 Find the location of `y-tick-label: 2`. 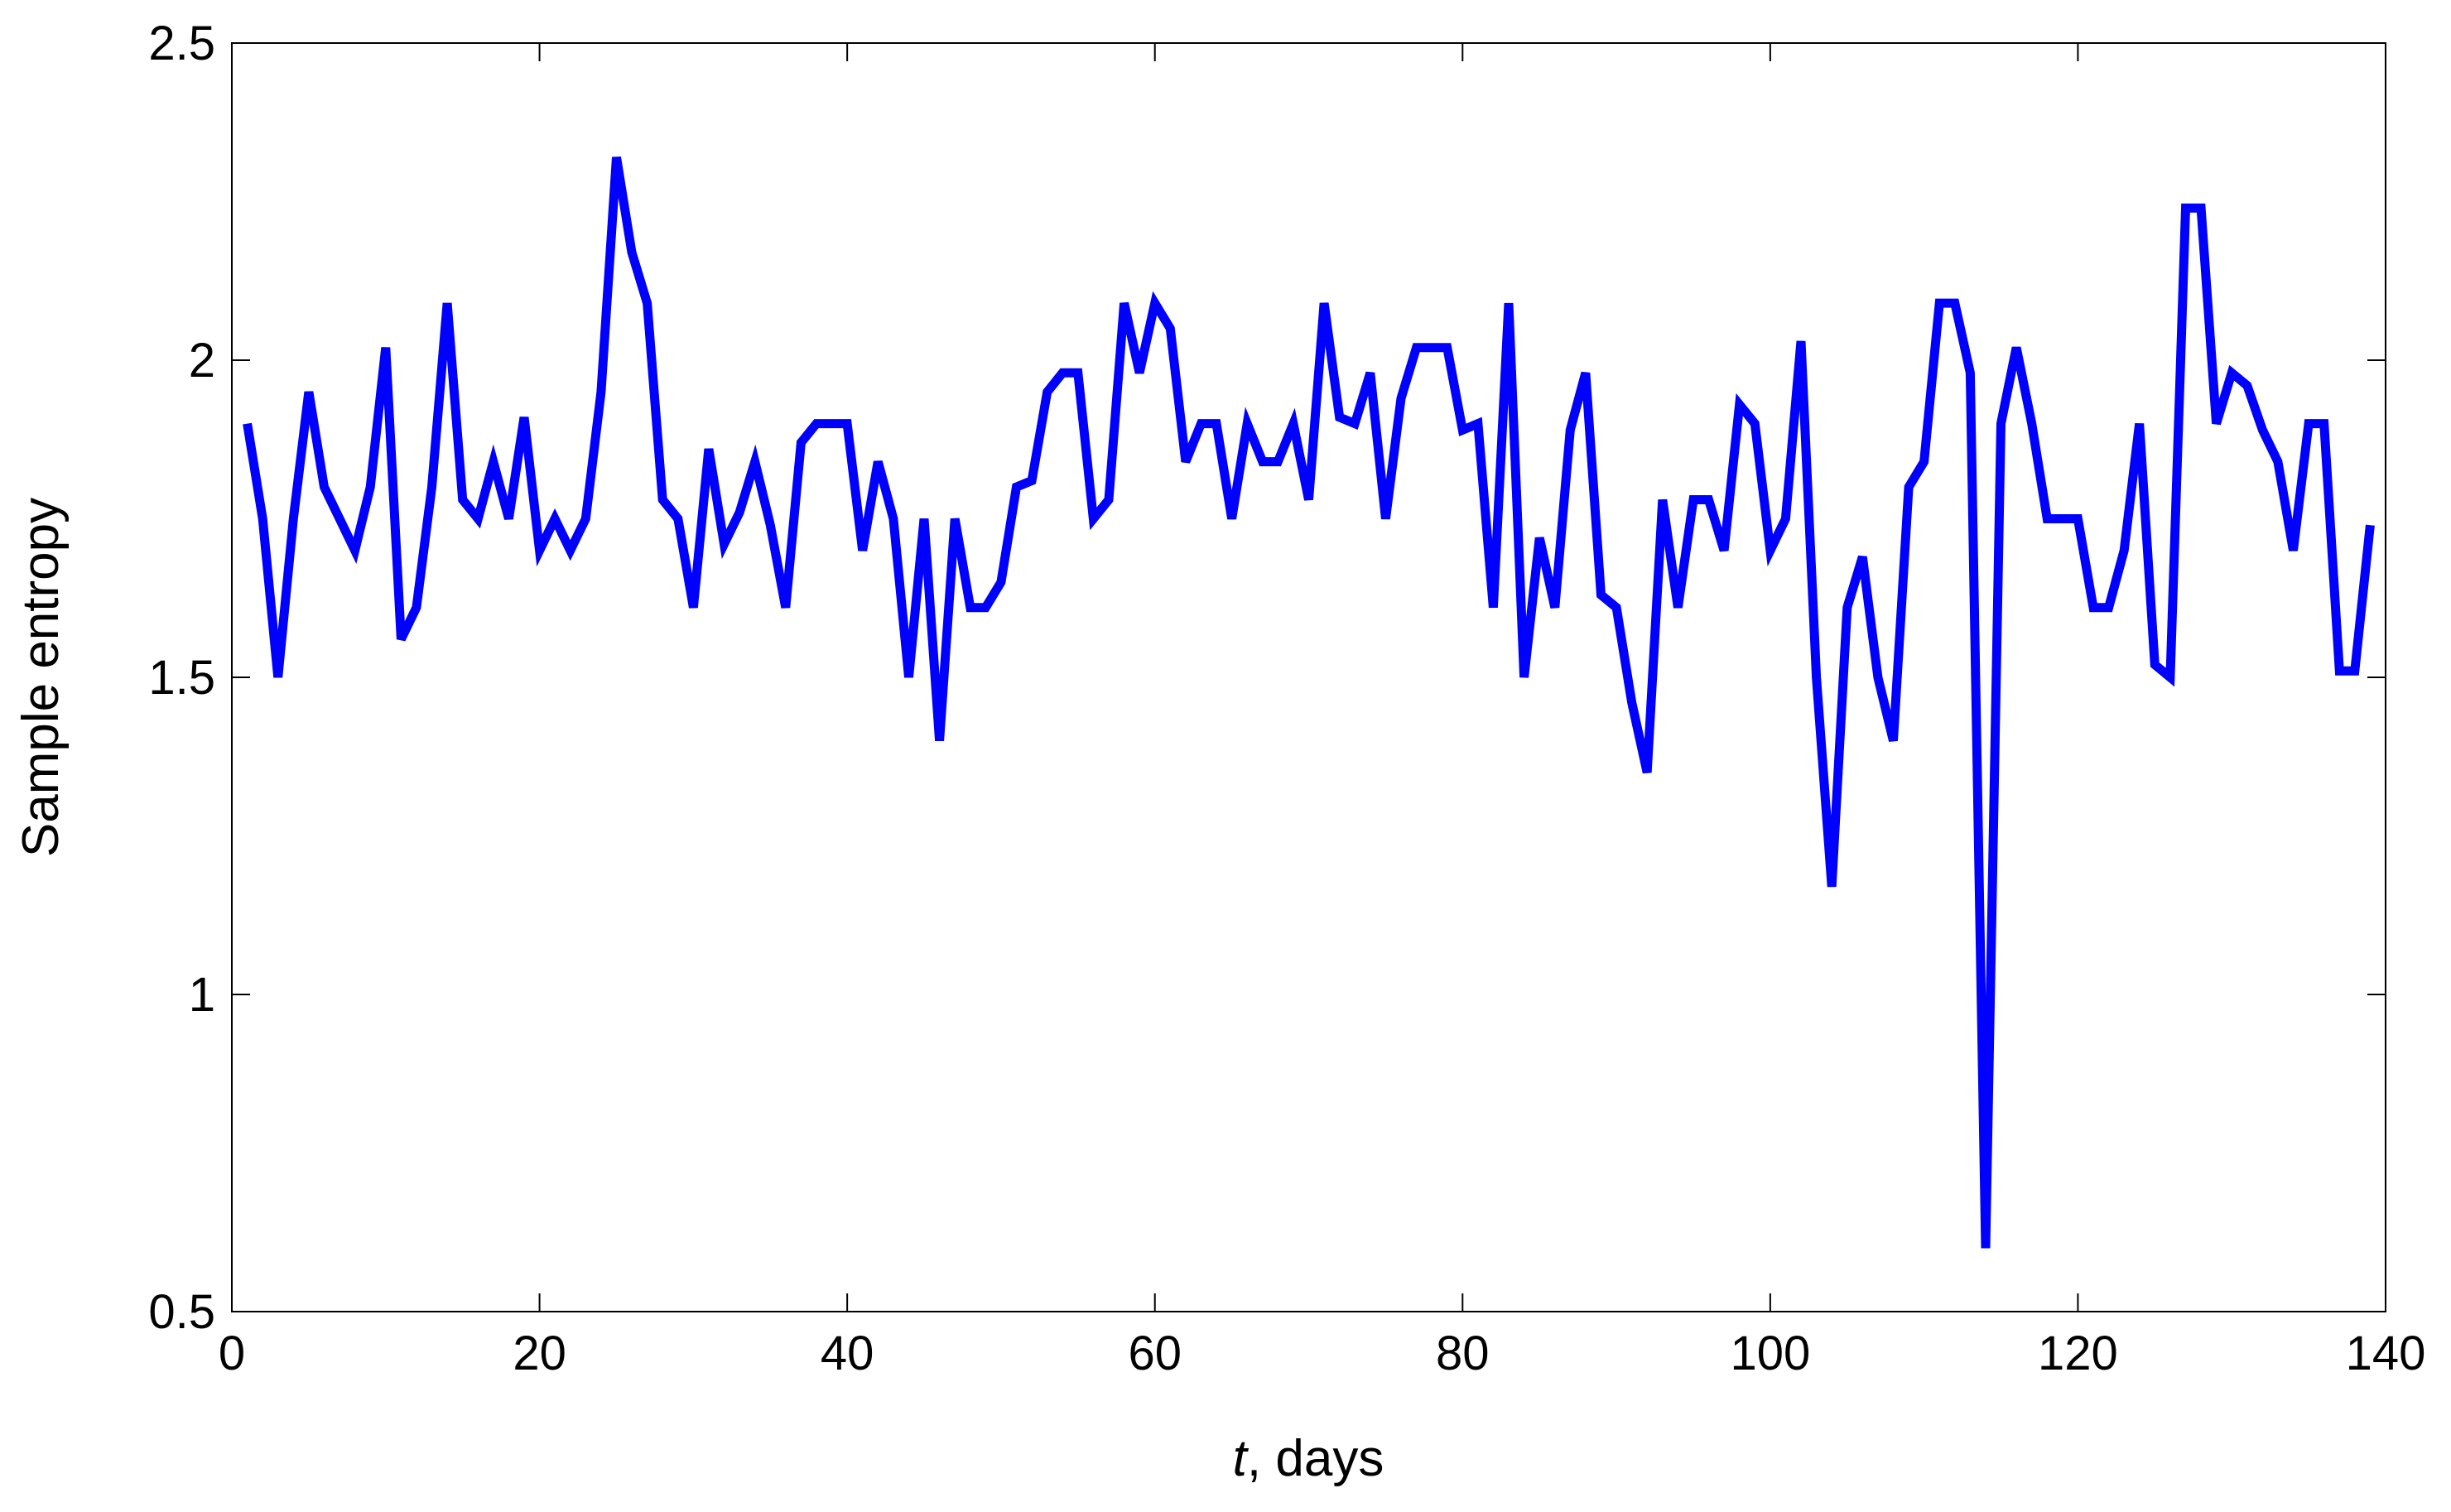

y-tick-label: 2 is located at coordinates (202, 361).